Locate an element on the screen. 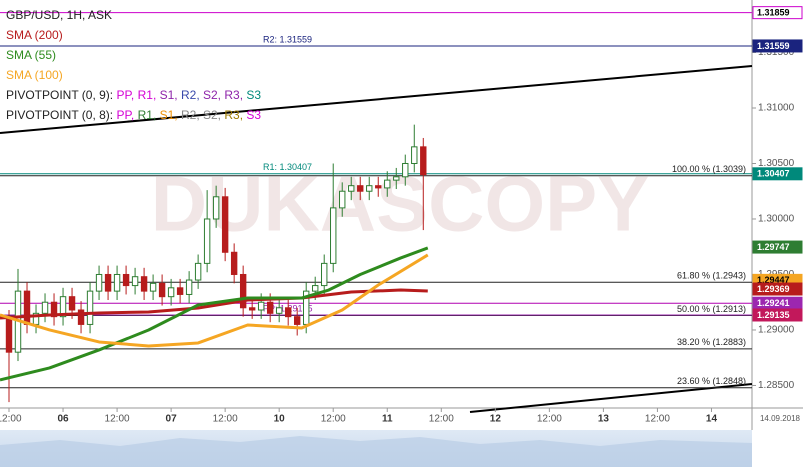 This screenshot has width=803, height=467. x-tick-label: 07 is located at coordinates (172, 419).